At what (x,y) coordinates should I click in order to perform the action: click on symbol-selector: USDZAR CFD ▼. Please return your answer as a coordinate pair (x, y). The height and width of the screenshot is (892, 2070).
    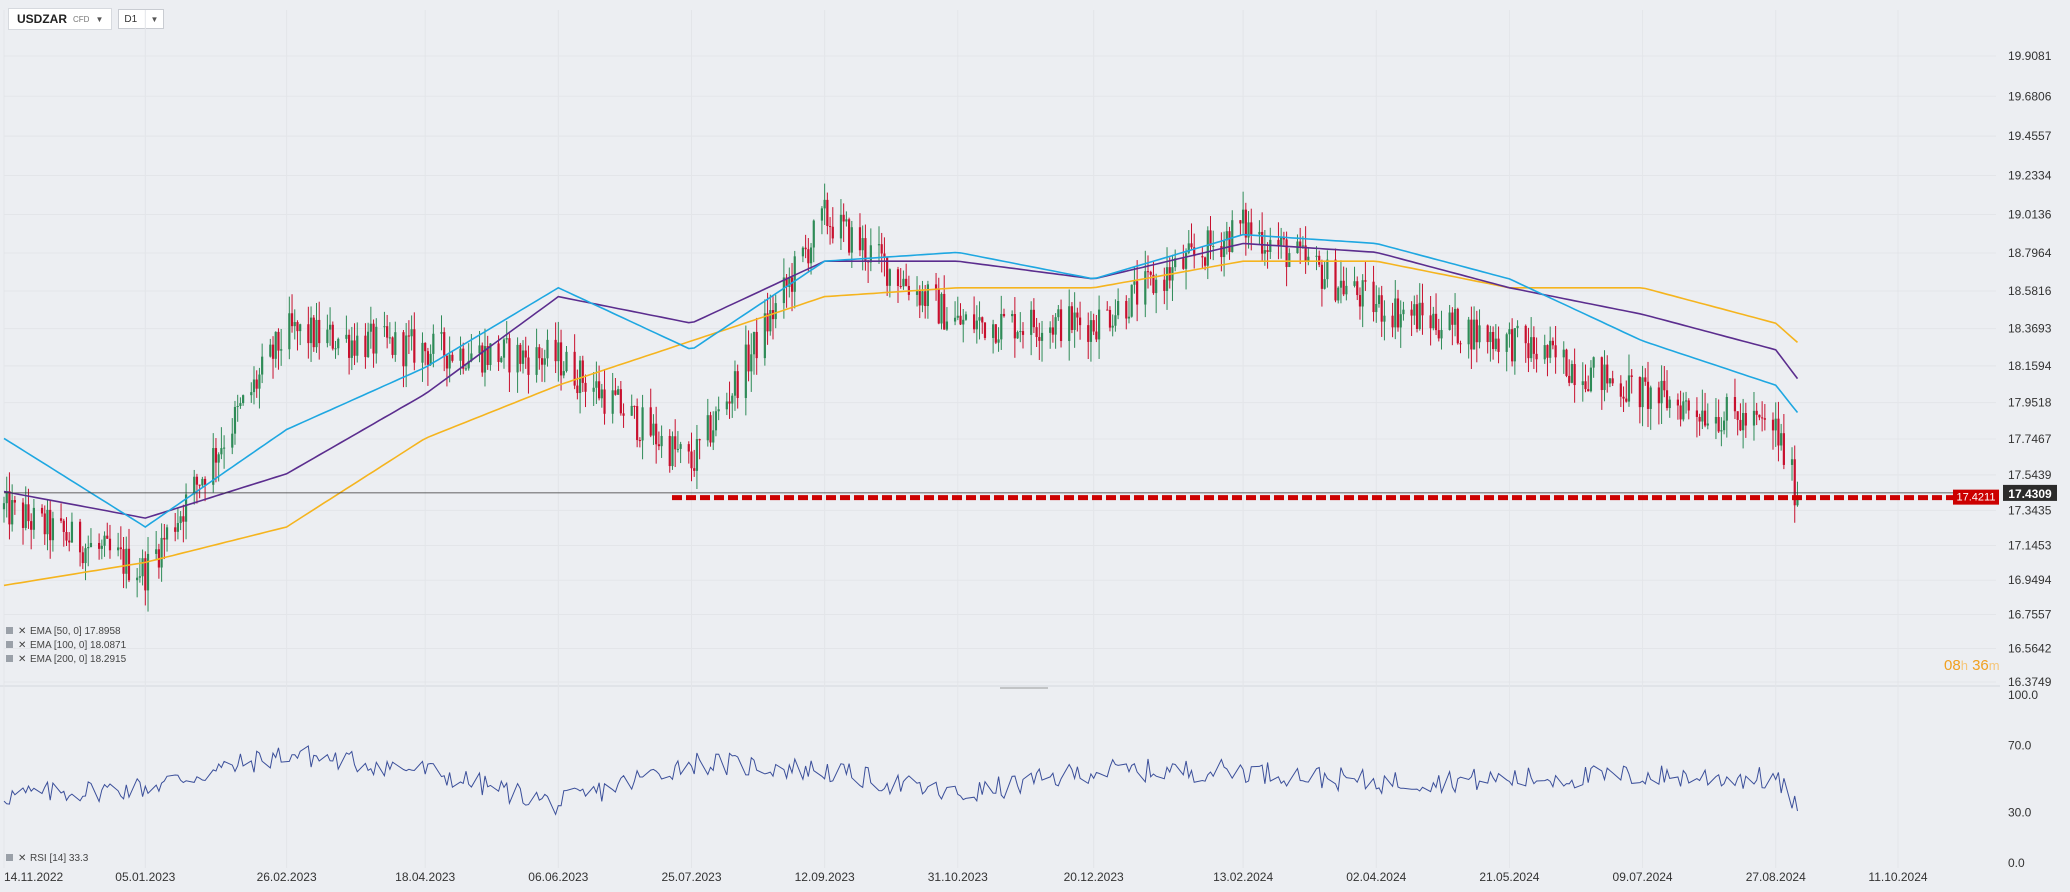
    Looking at the image, I should click on (60, 19).